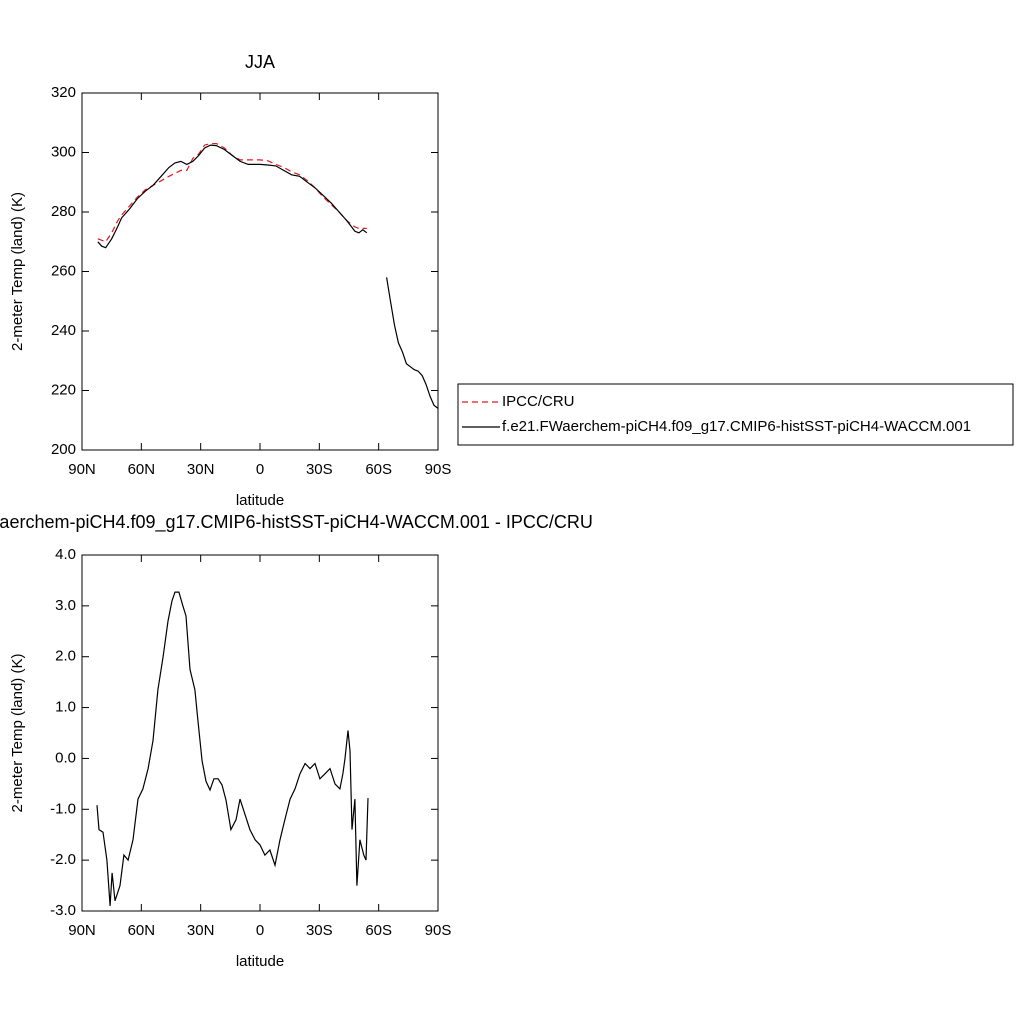  I want to click on chart-title: JJA, so click(260, 62).